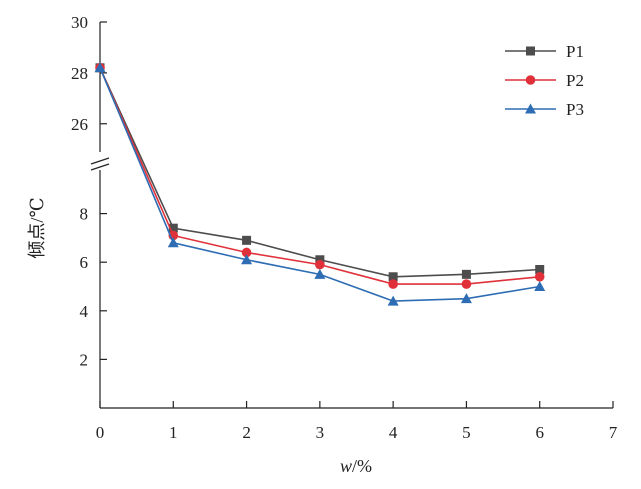 This screenshot has height=489, width=641. I want to click on y-tick-label: 28, so click(79, 73).